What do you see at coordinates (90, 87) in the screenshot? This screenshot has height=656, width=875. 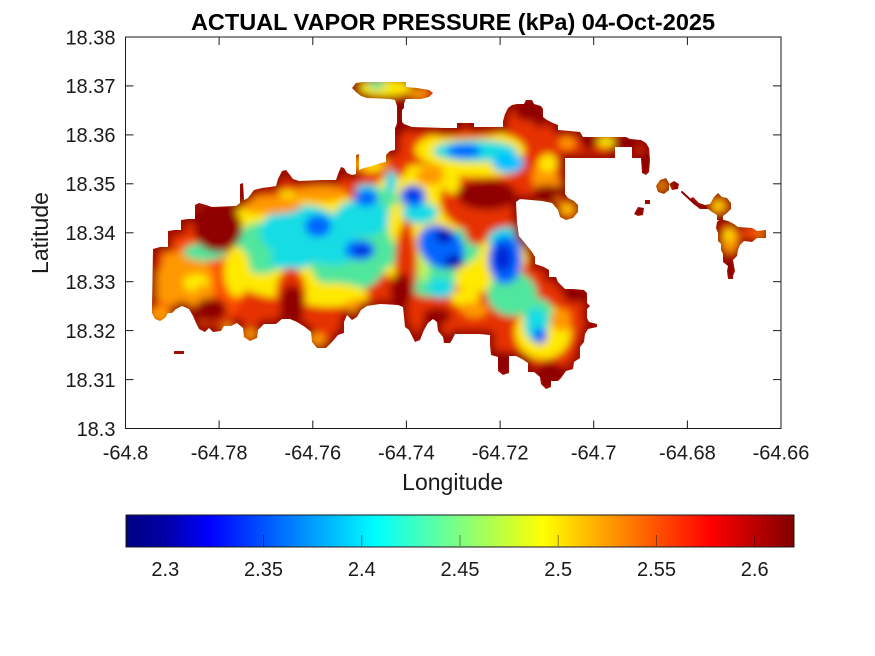 I see `svg-text: 18.37` at bounding box center [90, 87].